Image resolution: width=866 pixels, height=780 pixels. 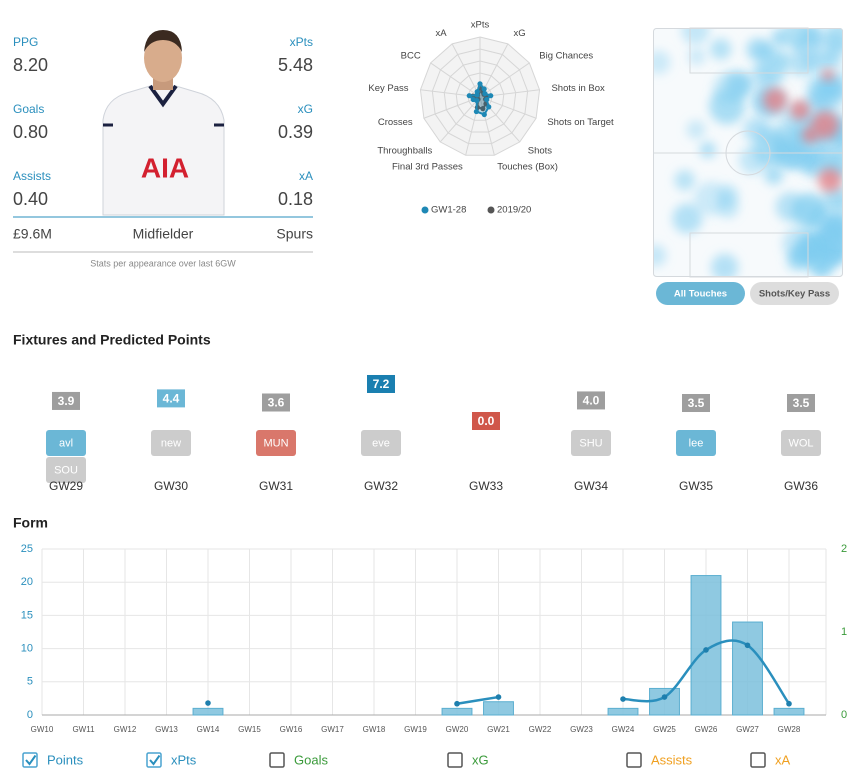 I want to click on legend-label: Assists, so click(x=672, y=759).